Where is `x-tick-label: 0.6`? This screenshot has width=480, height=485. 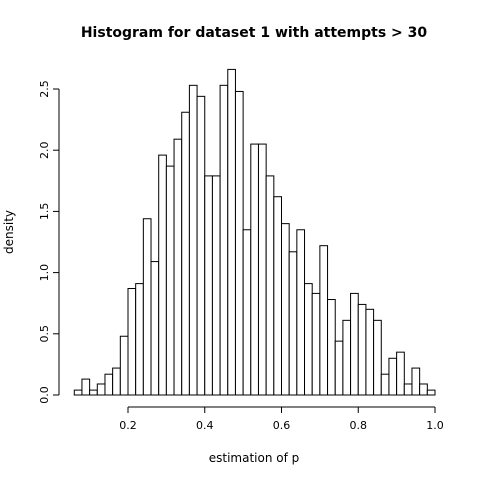 x-tick-label: 0.6 is located at coordinates (282, 425).